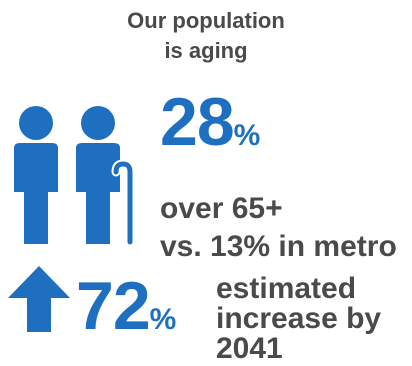  What do you see at coordinates (299, 318) in the screenshot?
I see `stat-increase-line-2: increase by` at bounding box center [299, 318].